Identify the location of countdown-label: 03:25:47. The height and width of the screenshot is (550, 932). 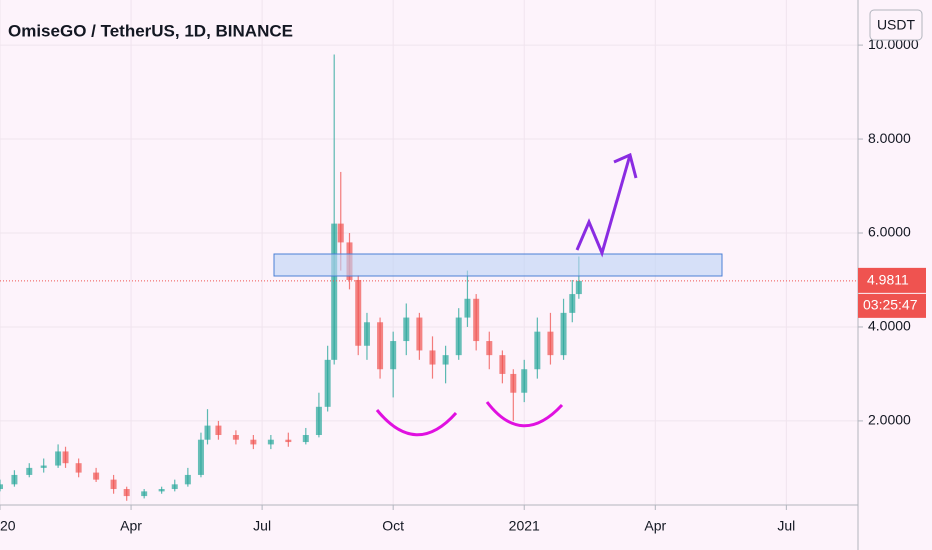
(890, 305).